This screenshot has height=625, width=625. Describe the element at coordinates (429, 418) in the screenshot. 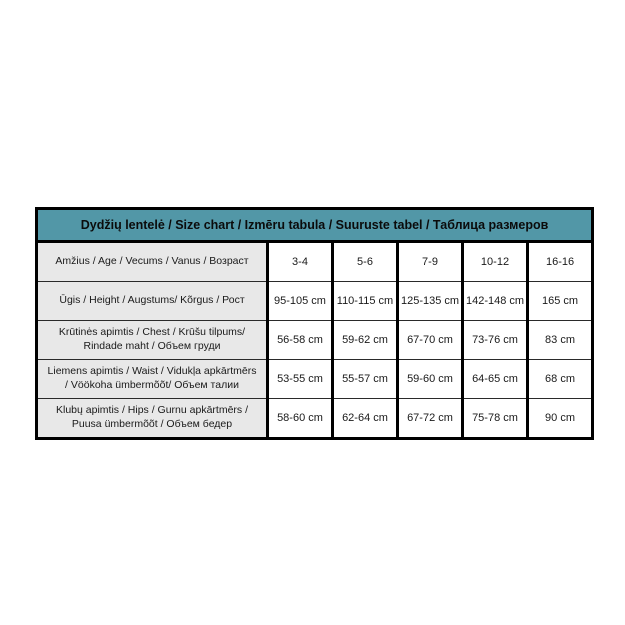

I see `cell-value: 67-72 cm` at that location.